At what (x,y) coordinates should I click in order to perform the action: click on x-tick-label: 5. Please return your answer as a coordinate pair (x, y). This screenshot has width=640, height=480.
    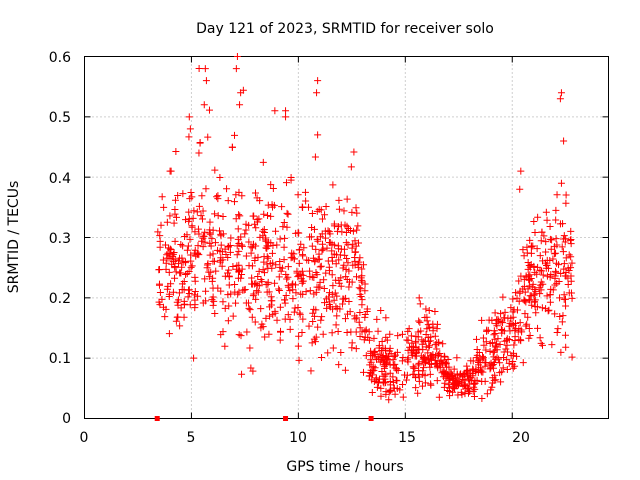
    Looking at the image, I should click on (191, 438).